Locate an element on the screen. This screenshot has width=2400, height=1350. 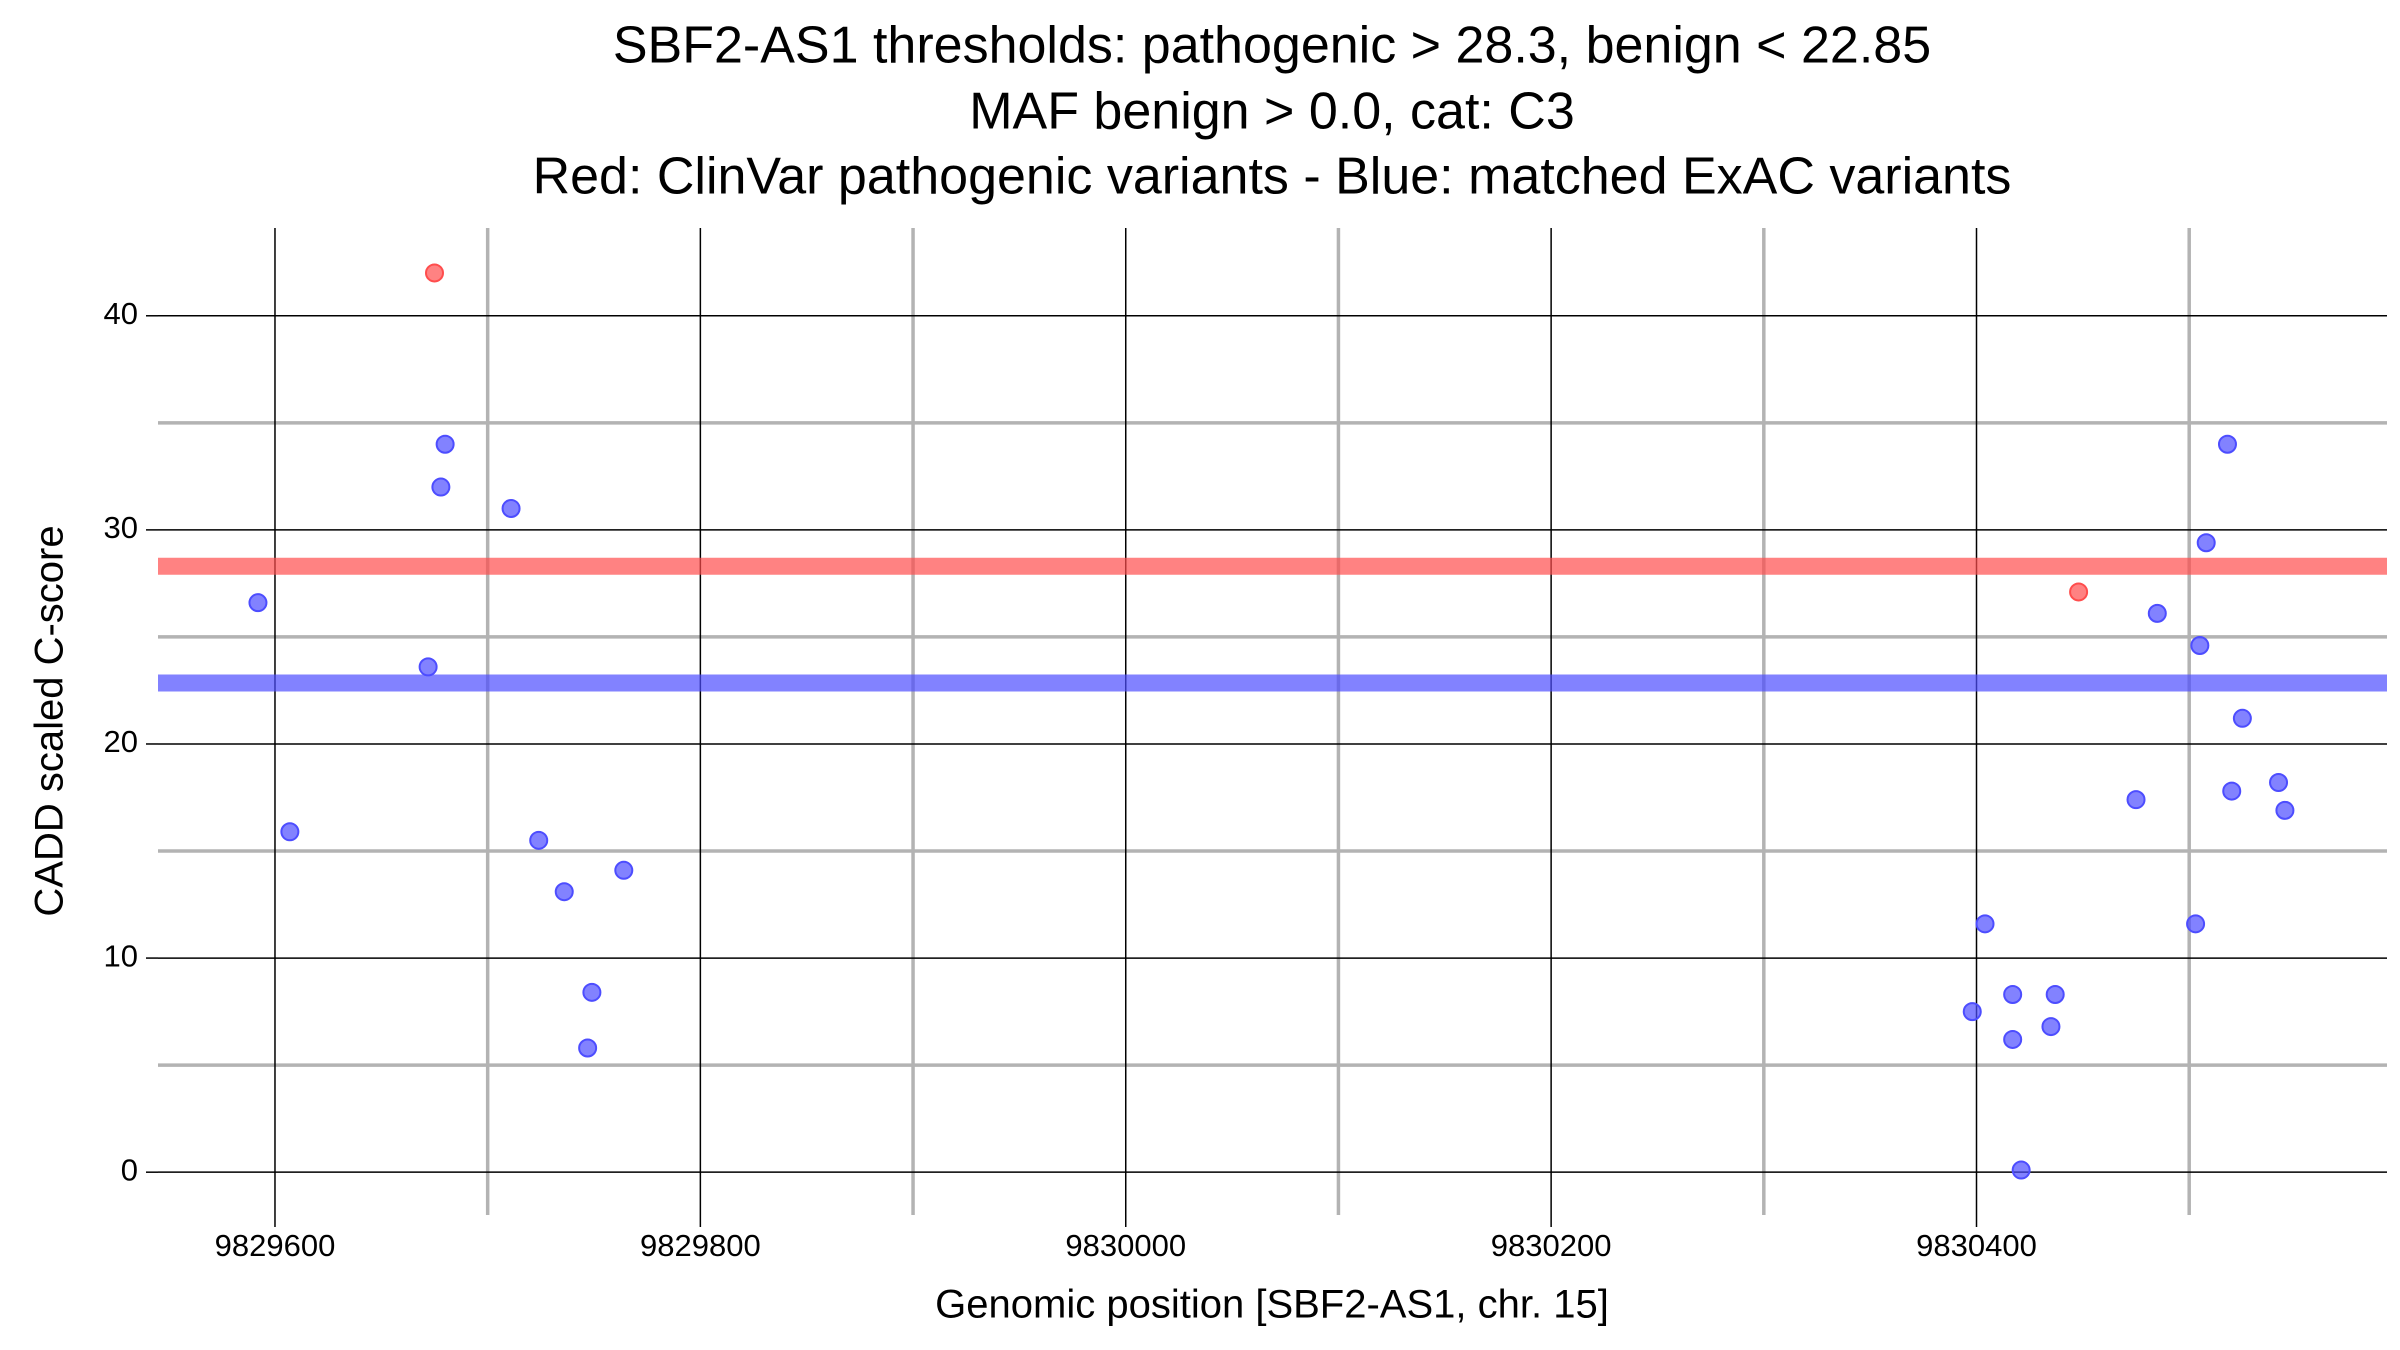
x-axis-label: Genomic position [SBF2-AS1, chr. 15] is located at coordinates (1272, 1305).